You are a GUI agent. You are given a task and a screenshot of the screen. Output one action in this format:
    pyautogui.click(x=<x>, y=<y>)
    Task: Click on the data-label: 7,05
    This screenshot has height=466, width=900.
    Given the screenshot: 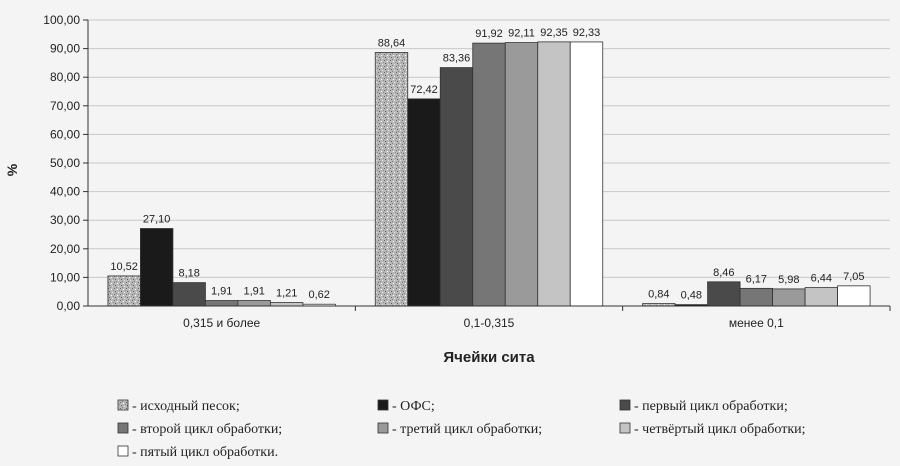 What is the action you would take?
    pyautogui.click(x=853, y=277)
    